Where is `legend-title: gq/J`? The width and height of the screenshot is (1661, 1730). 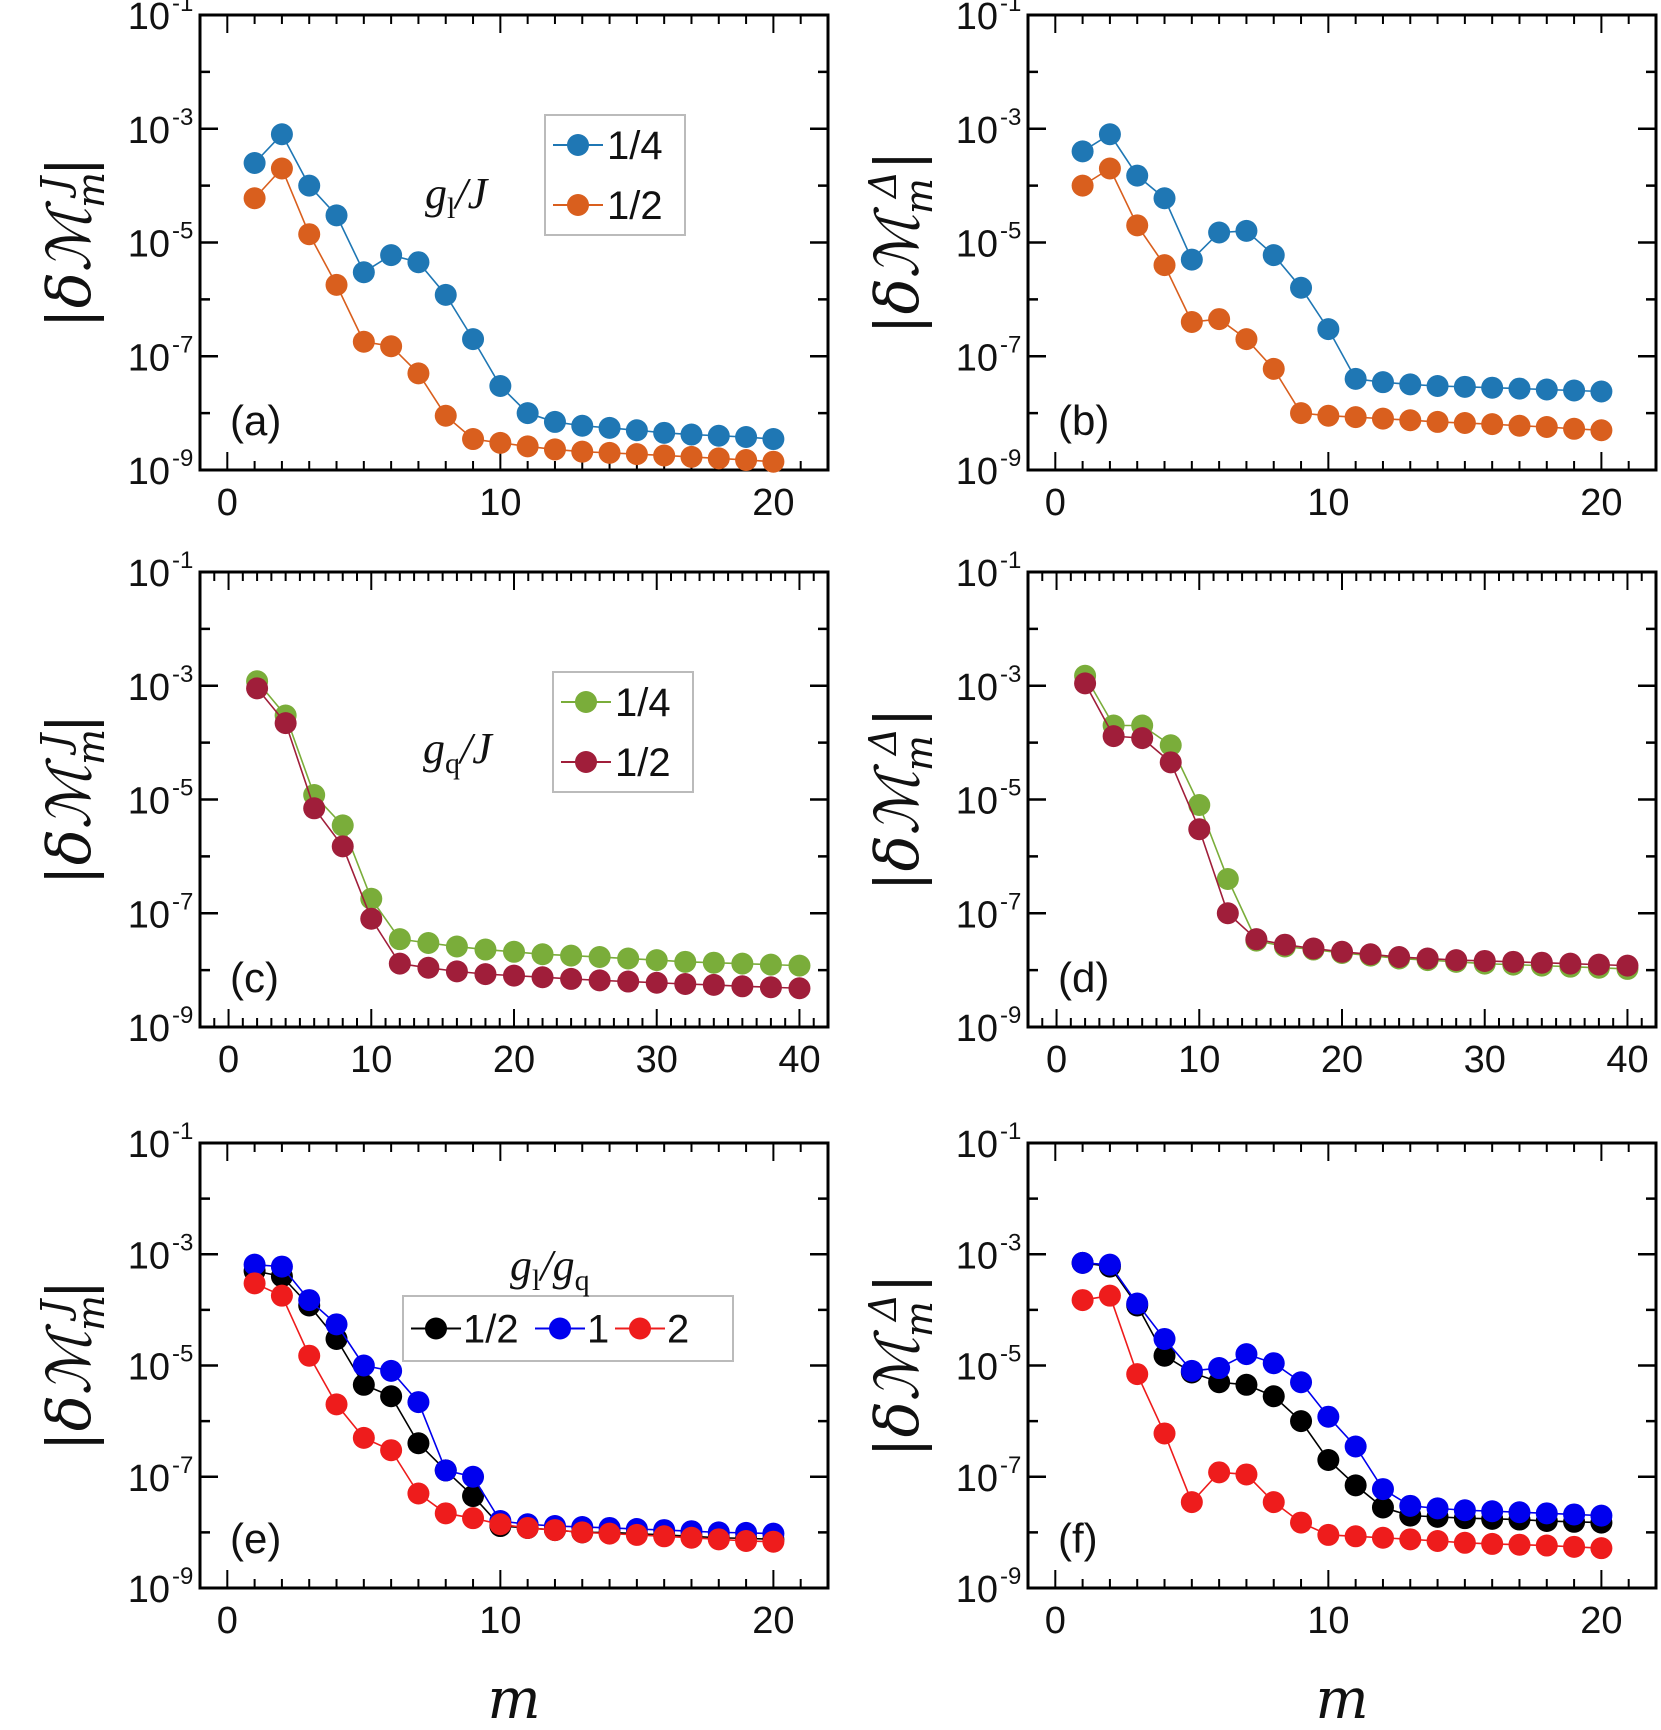
legend-title: gq/J is located at coordinates (458, 752).